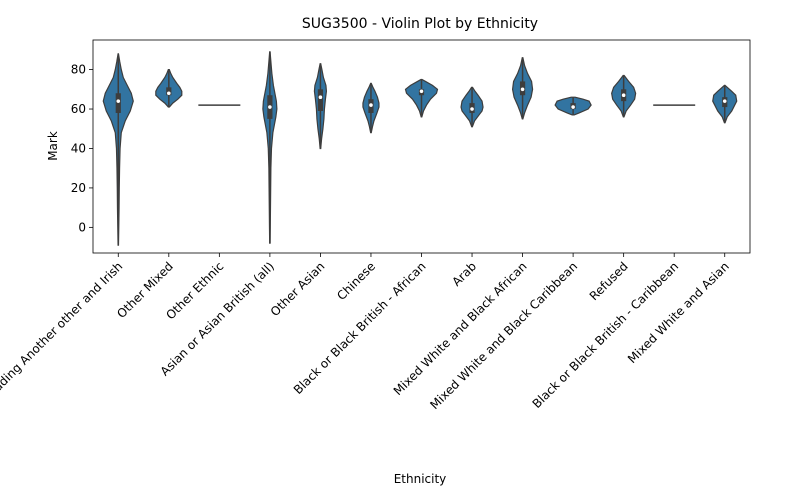 The height and width of the screenshot is (500, 800). Describe the element at coordinates (609, 281) in the screenshot. I see `x-tick-label: Refused` at that location.